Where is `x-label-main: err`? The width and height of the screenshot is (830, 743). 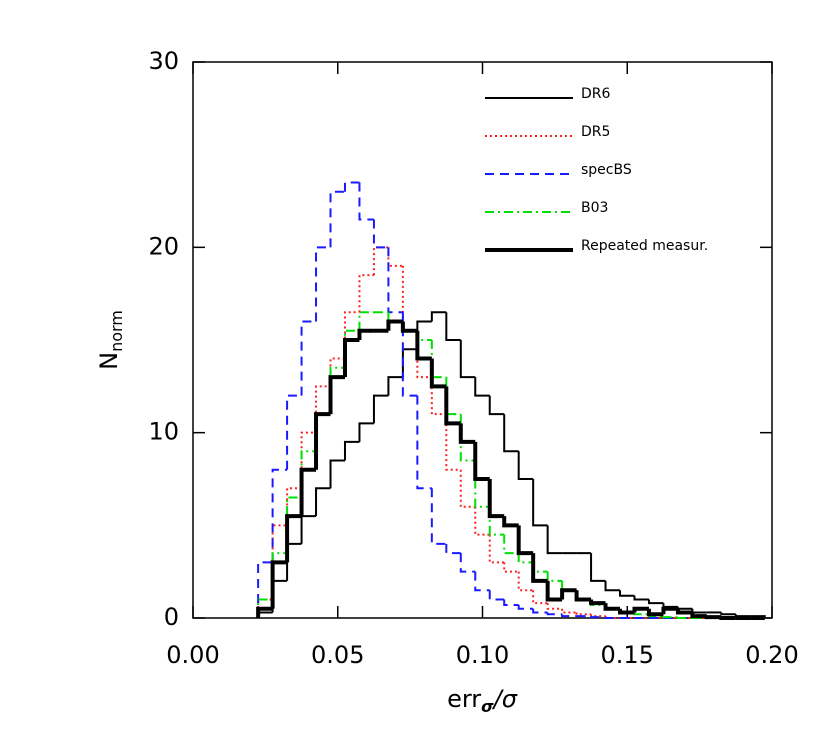
x-label-main: err is located at coordinates (464, 699).